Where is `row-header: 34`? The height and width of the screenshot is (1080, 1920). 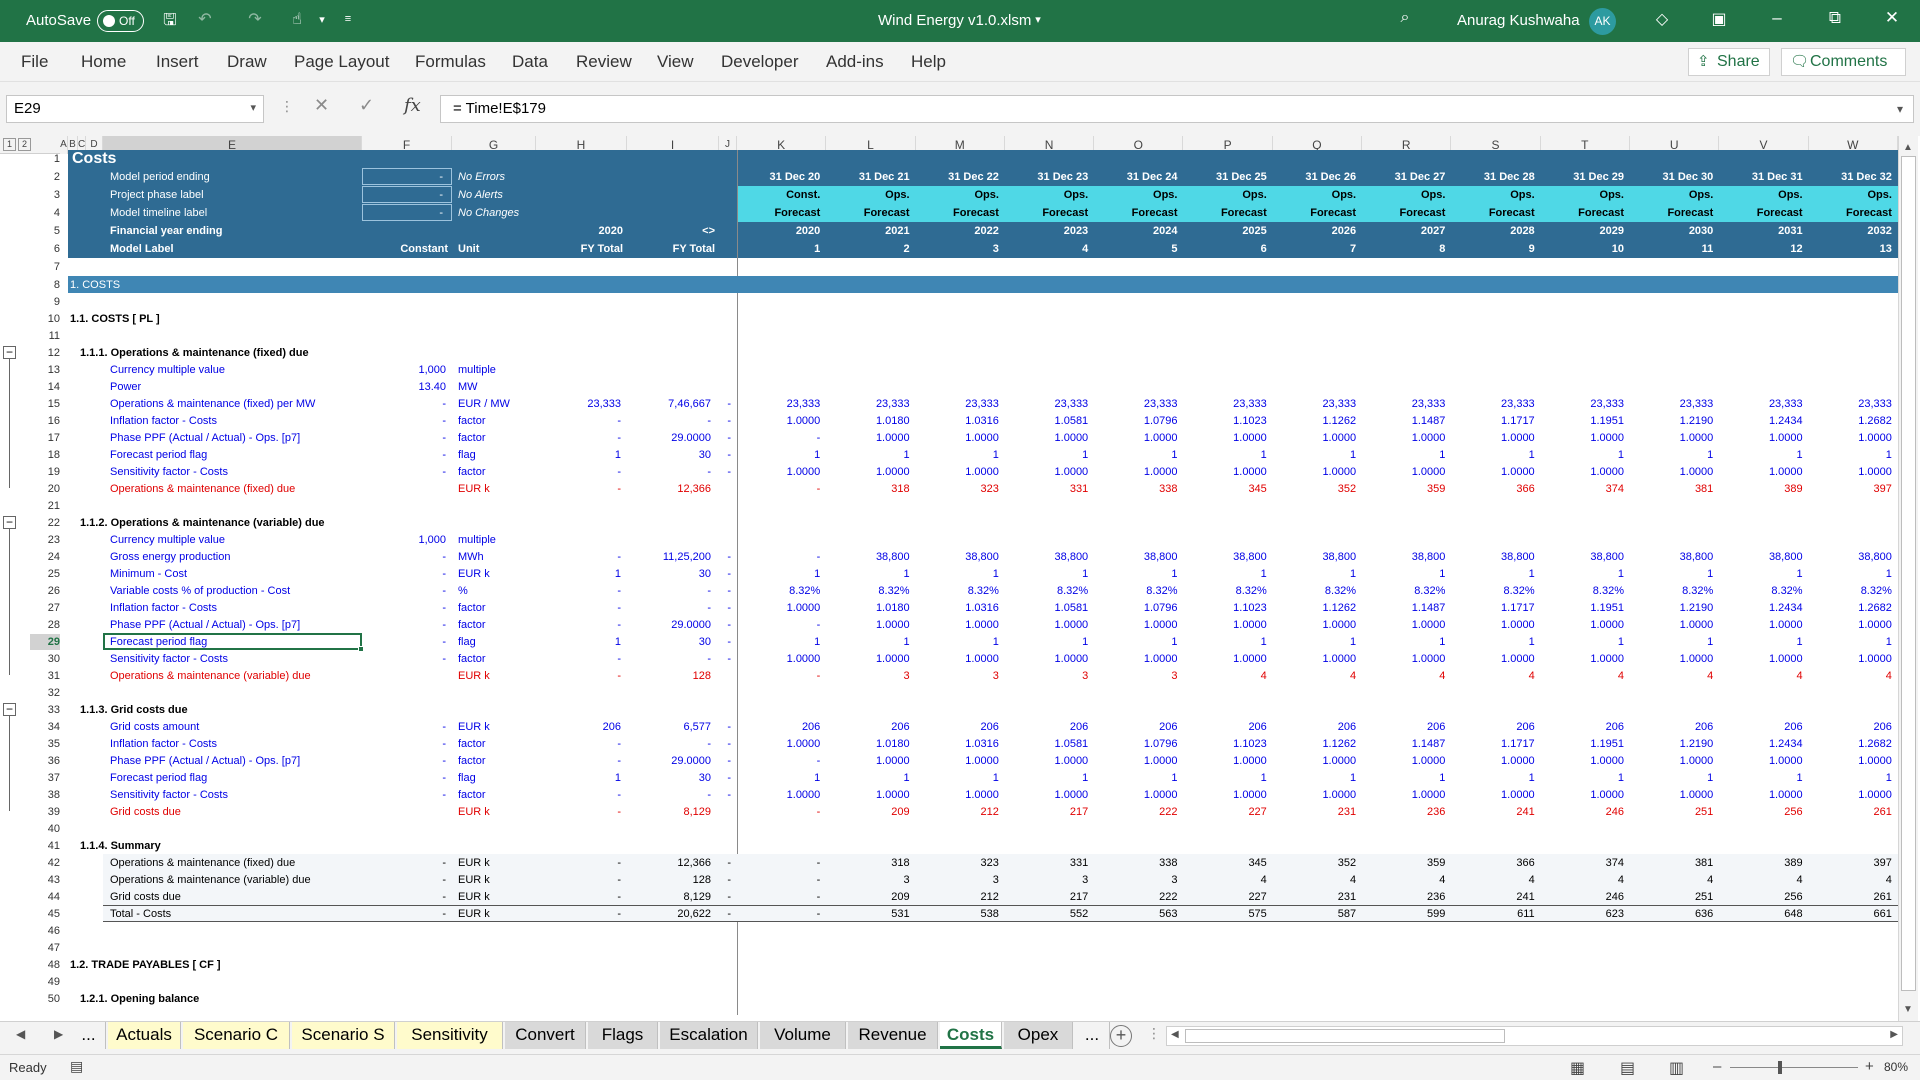 row-header: 34 is located at coordinates (53, 727).